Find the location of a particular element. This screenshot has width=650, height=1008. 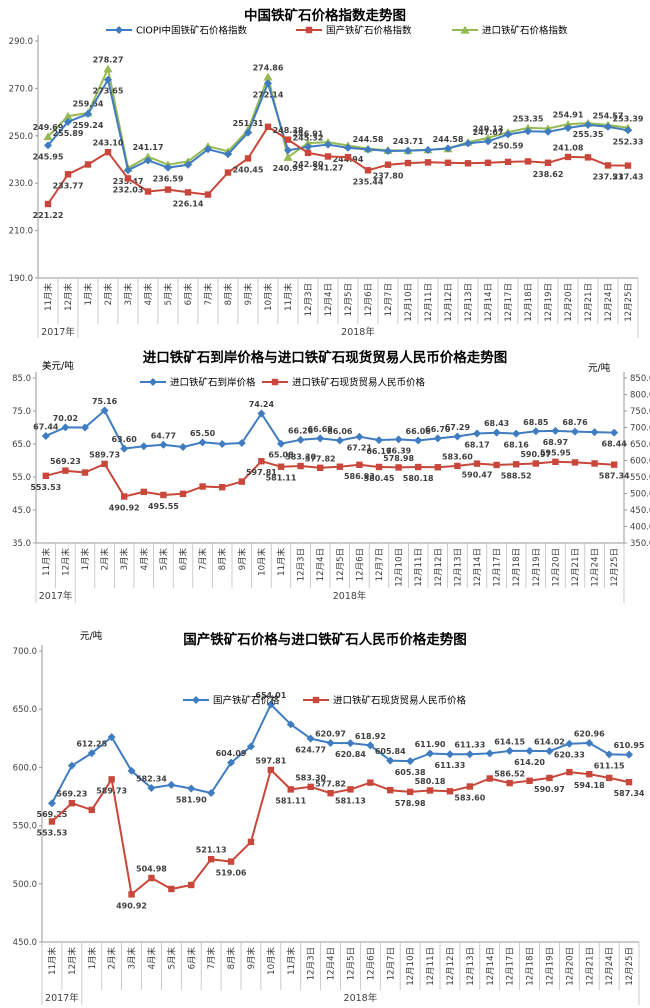

data-label: 67.21 is located at coordinates (360, 448).